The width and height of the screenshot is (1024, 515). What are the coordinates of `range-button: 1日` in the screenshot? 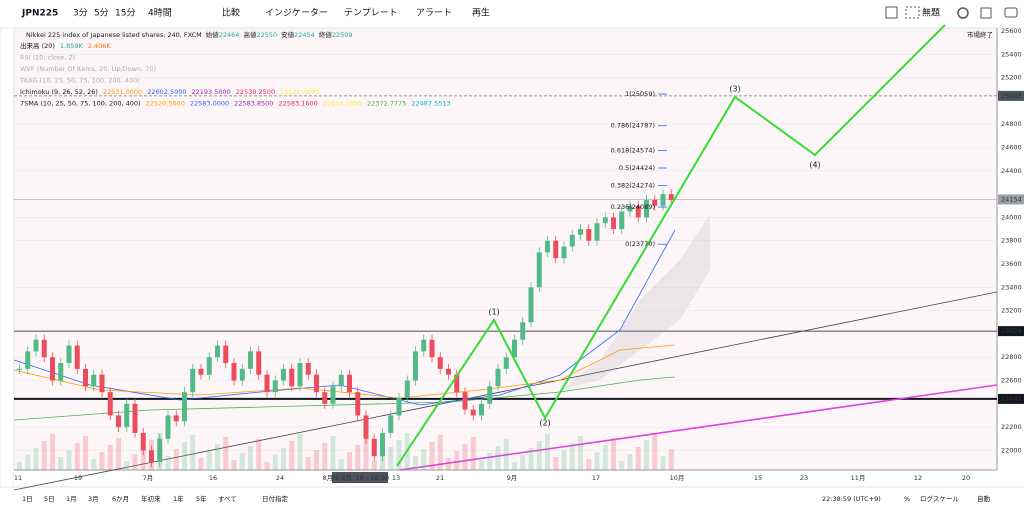 It's located at (27, 499).